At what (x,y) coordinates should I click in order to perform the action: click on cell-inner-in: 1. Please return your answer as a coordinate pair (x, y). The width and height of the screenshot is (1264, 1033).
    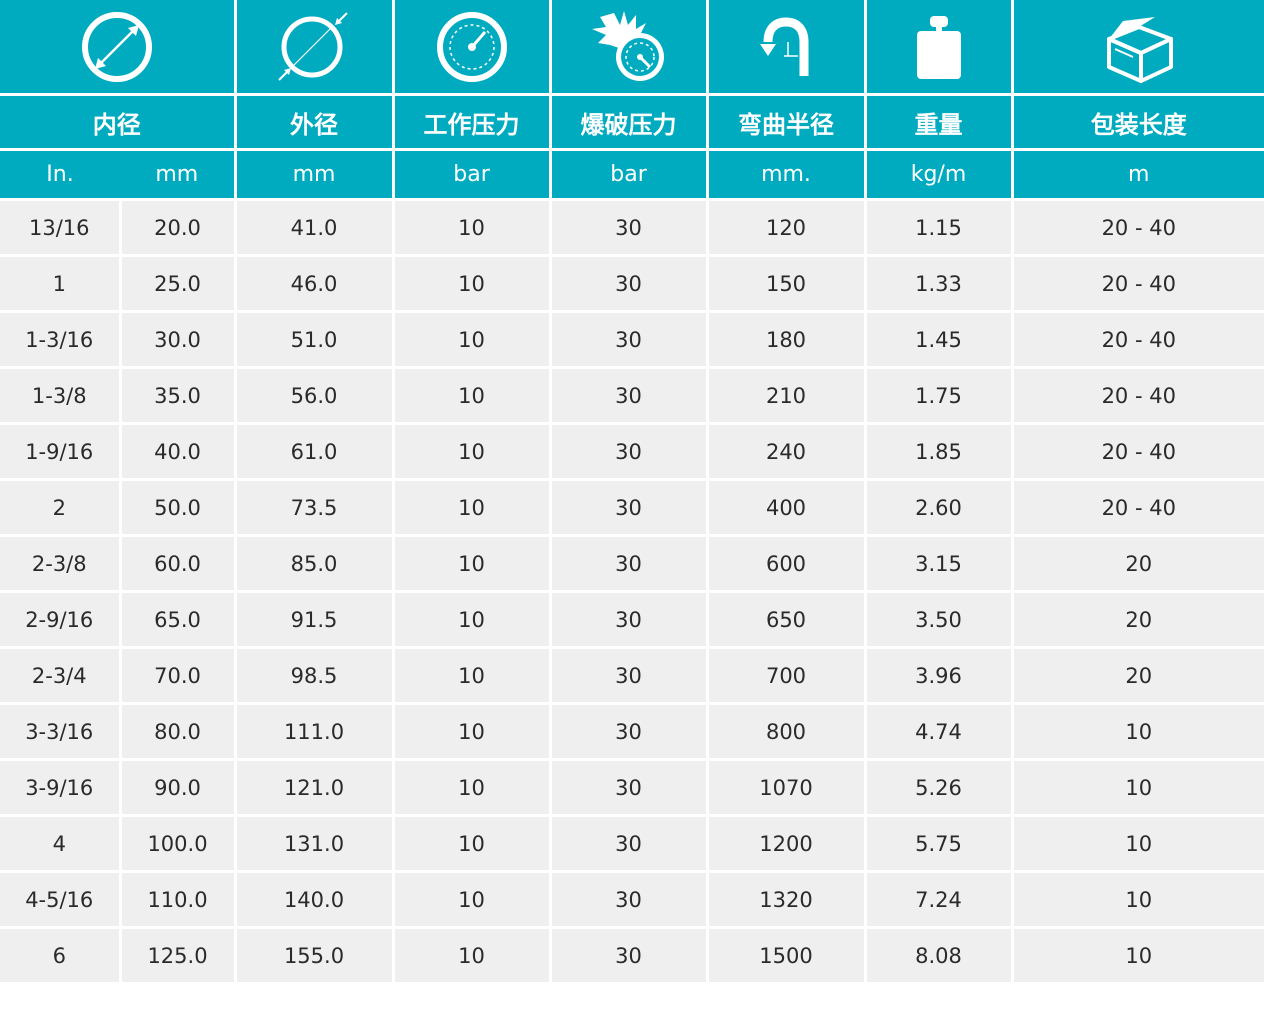
    Looking at the image, I should click on (61, 283).